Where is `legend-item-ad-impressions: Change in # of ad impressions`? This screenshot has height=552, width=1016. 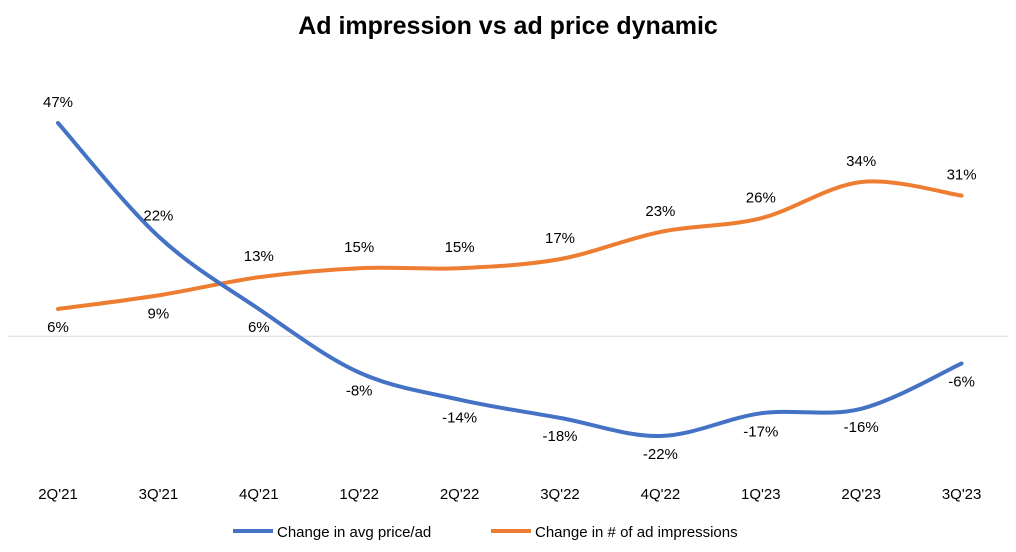
legend-item-ad-impressions: Change in # of ad impressions is located at coordinates (614, 532).